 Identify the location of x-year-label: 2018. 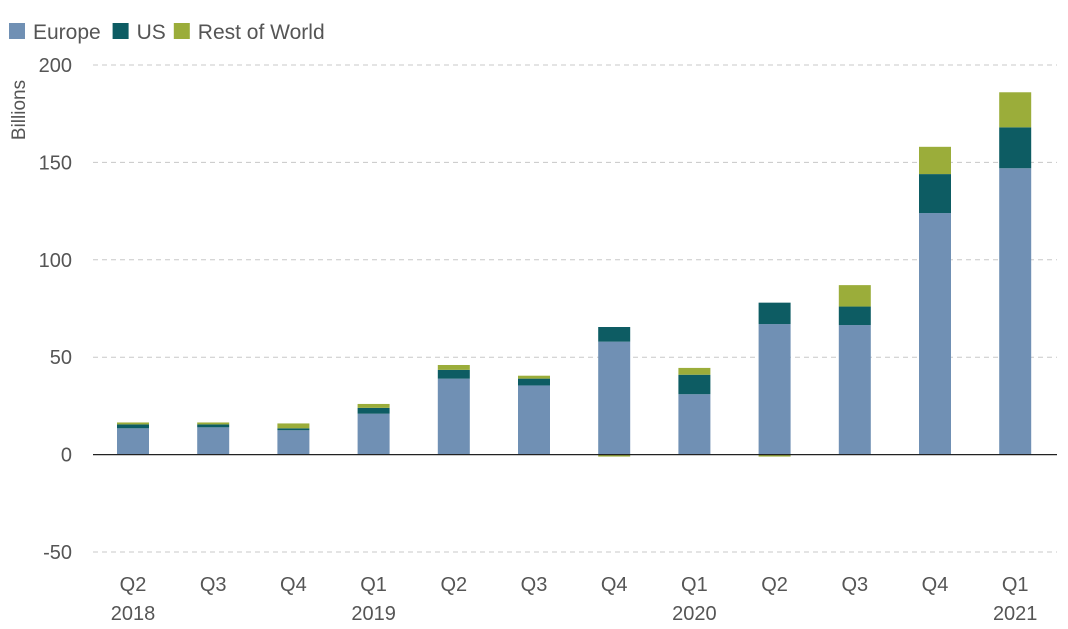
(133, 614).